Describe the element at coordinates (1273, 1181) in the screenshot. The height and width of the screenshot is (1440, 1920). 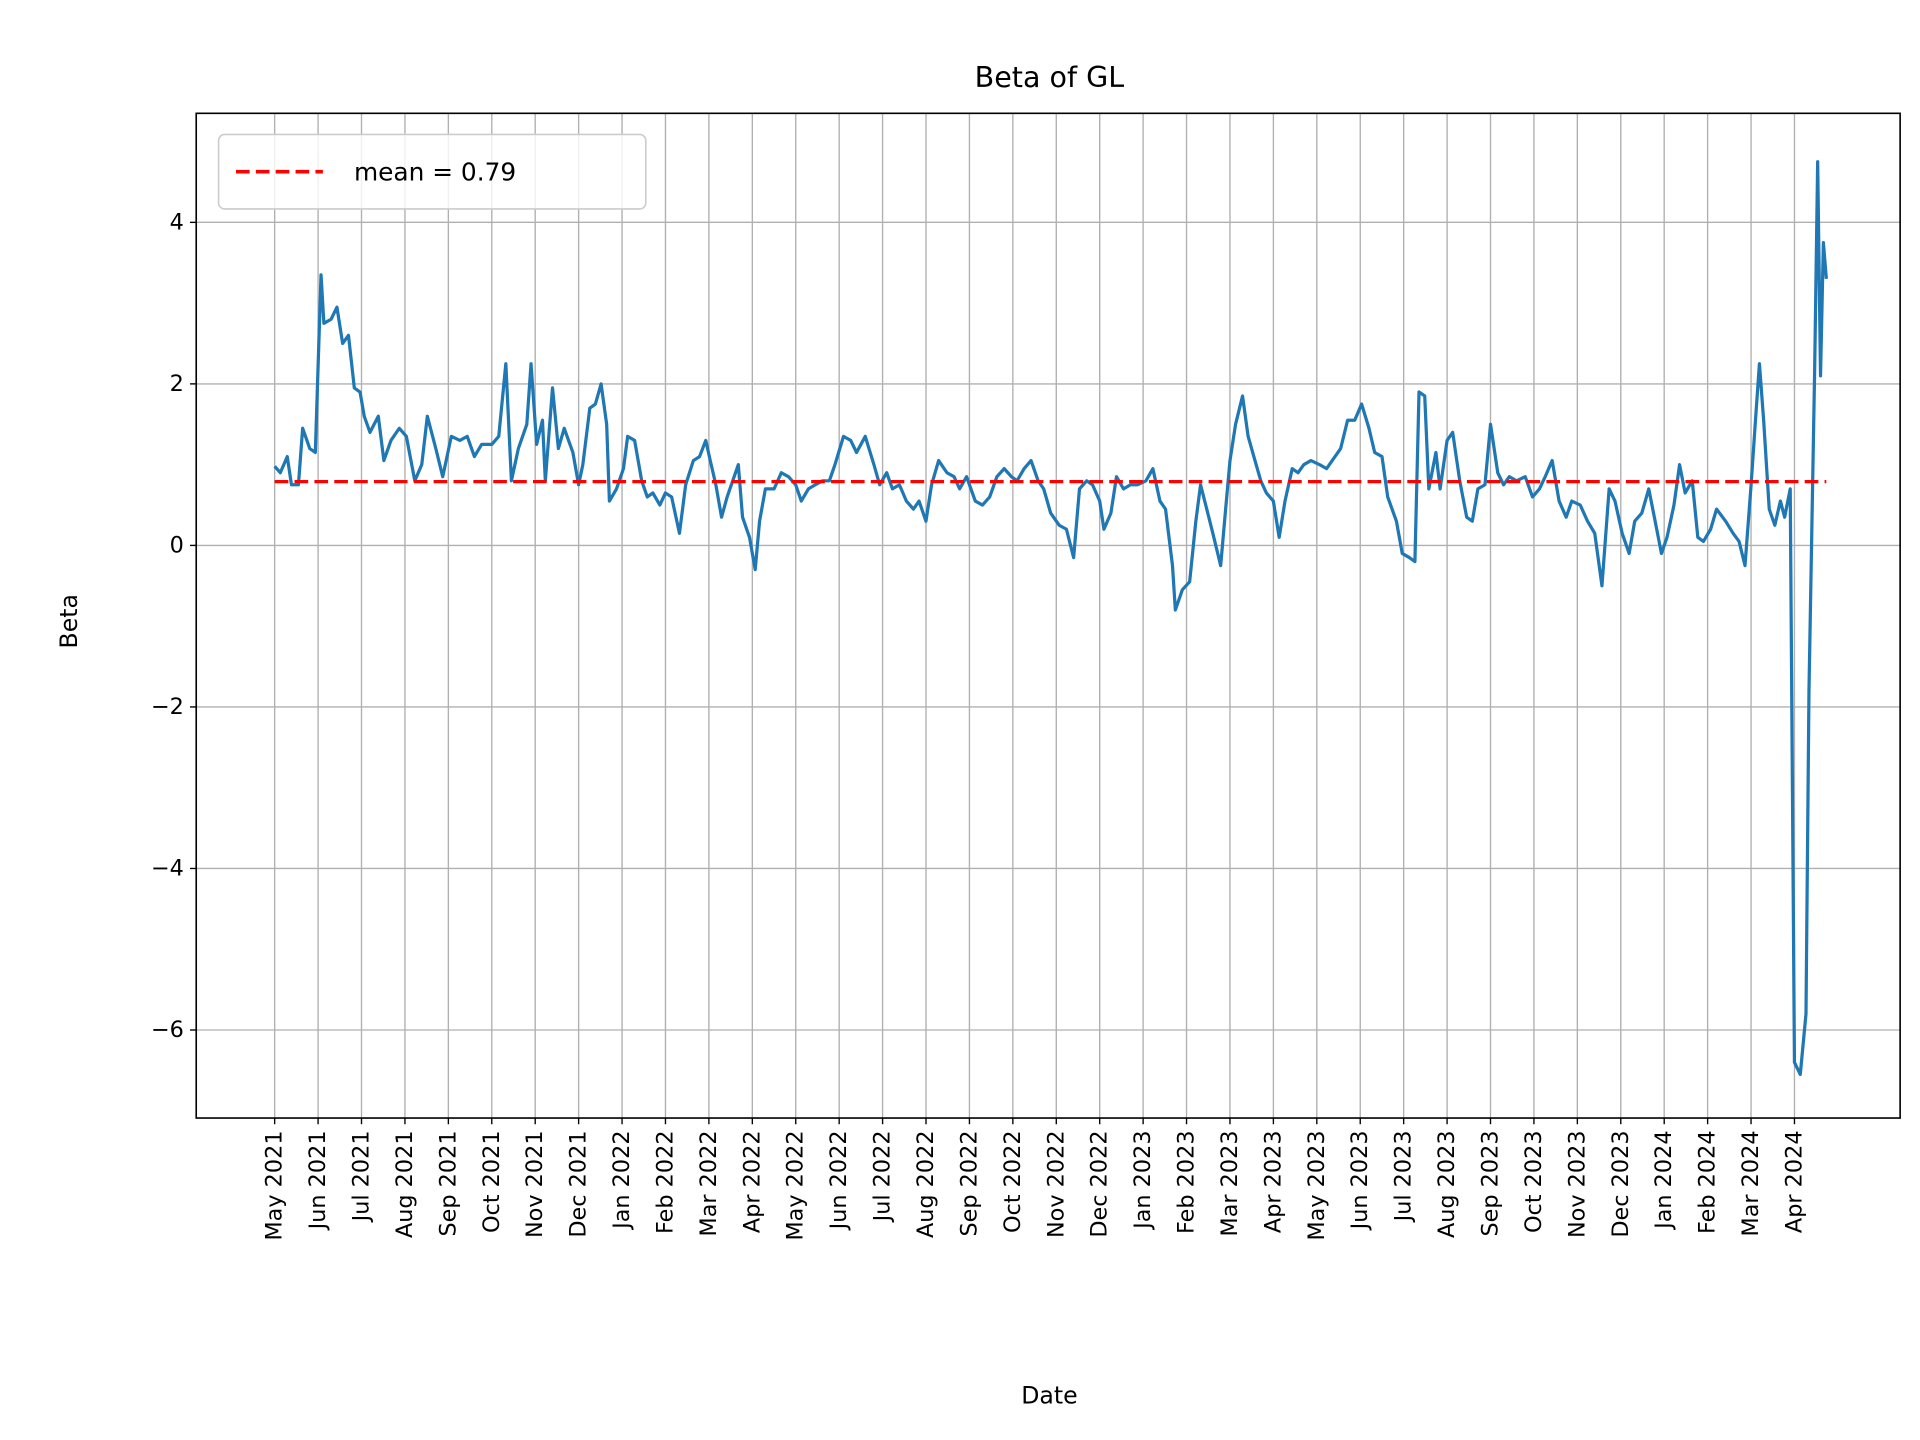
I see `x-tick-label: Apr 2023` at that location.